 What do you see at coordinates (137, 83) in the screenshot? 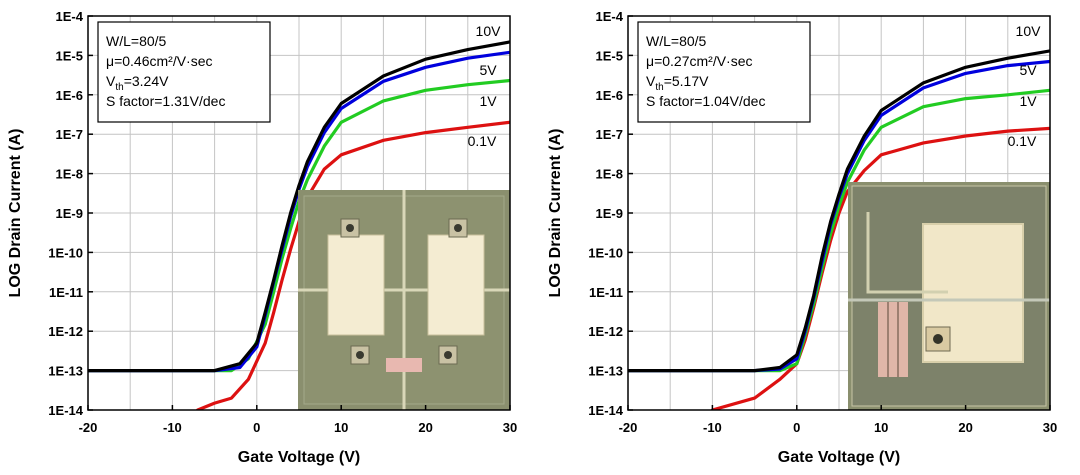
I see `annotation-vth: Vth=3.24V` at bounding box center [137, 83].